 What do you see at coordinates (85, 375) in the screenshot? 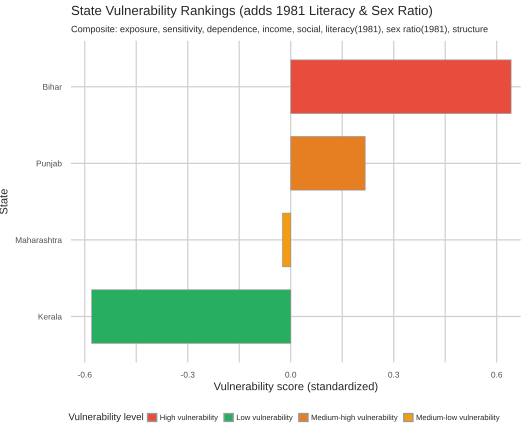
I see `x-tick-label: -0.6` at bounding box center [85, 375].